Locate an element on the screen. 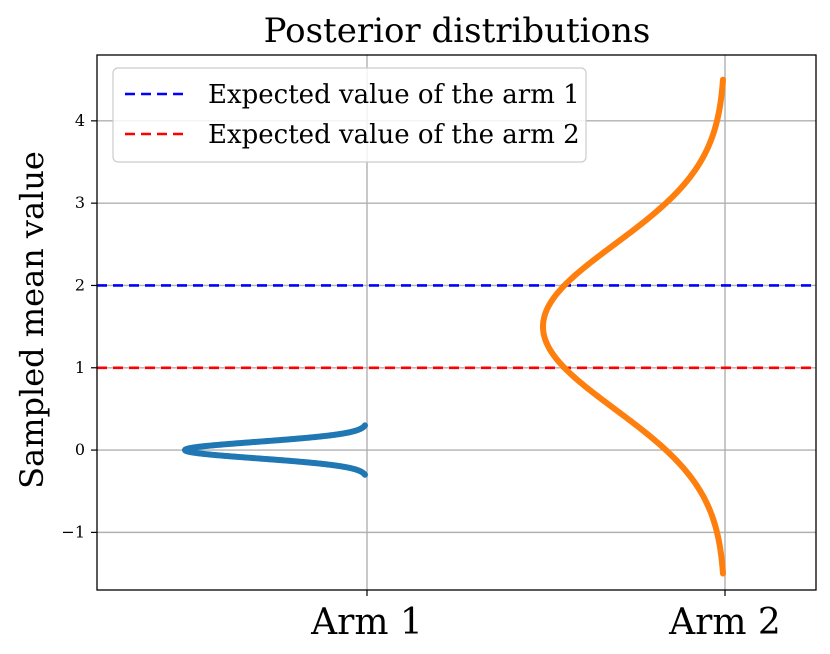 This screenshot has width=830, height=654. y-axis-label: Sampled mean value is located at coordinates (32, 320).